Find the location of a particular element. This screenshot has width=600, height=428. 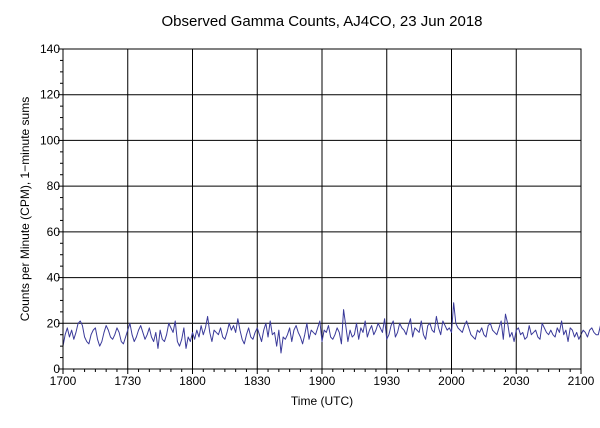

x-tick-label: 1700 is located at coordinates (63, 381).